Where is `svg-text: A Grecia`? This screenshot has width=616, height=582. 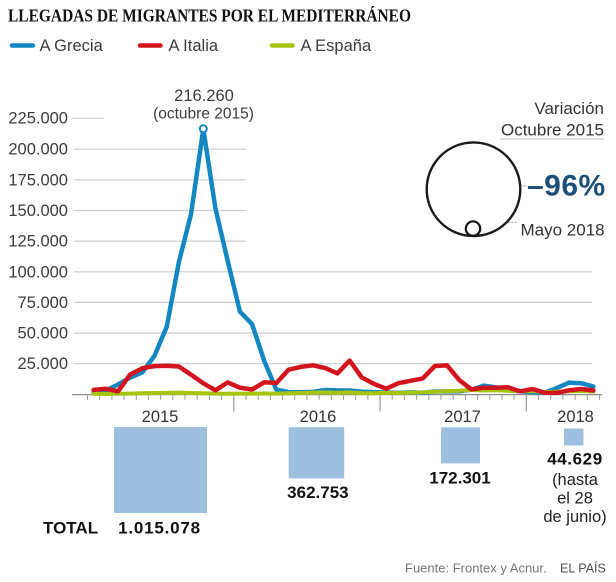 svg-text: A Grecia is located at coordinates (72, 46).